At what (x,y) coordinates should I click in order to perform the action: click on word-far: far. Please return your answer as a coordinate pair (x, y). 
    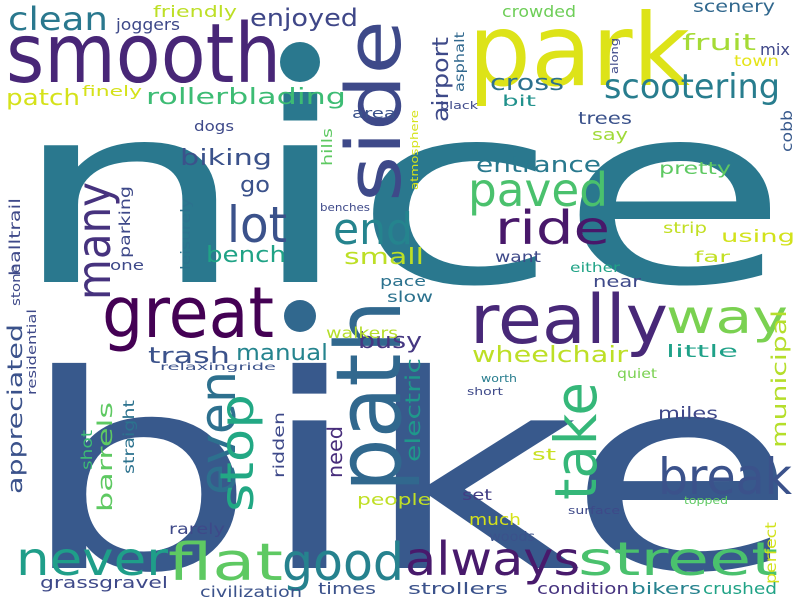
    Looking at the image, I should click on (712, 257).